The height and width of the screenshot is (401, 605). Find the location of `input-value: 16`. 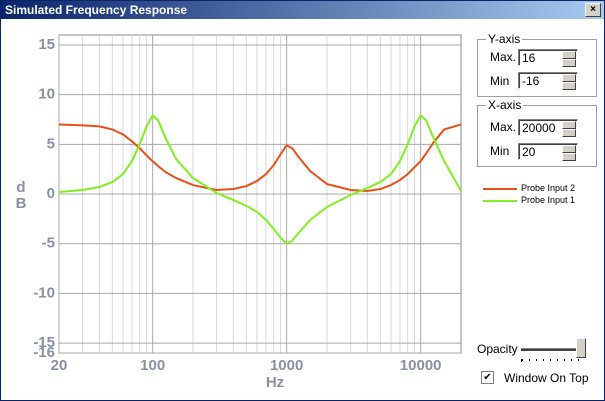

input-value: 16 is located at coordinates (529, 58).